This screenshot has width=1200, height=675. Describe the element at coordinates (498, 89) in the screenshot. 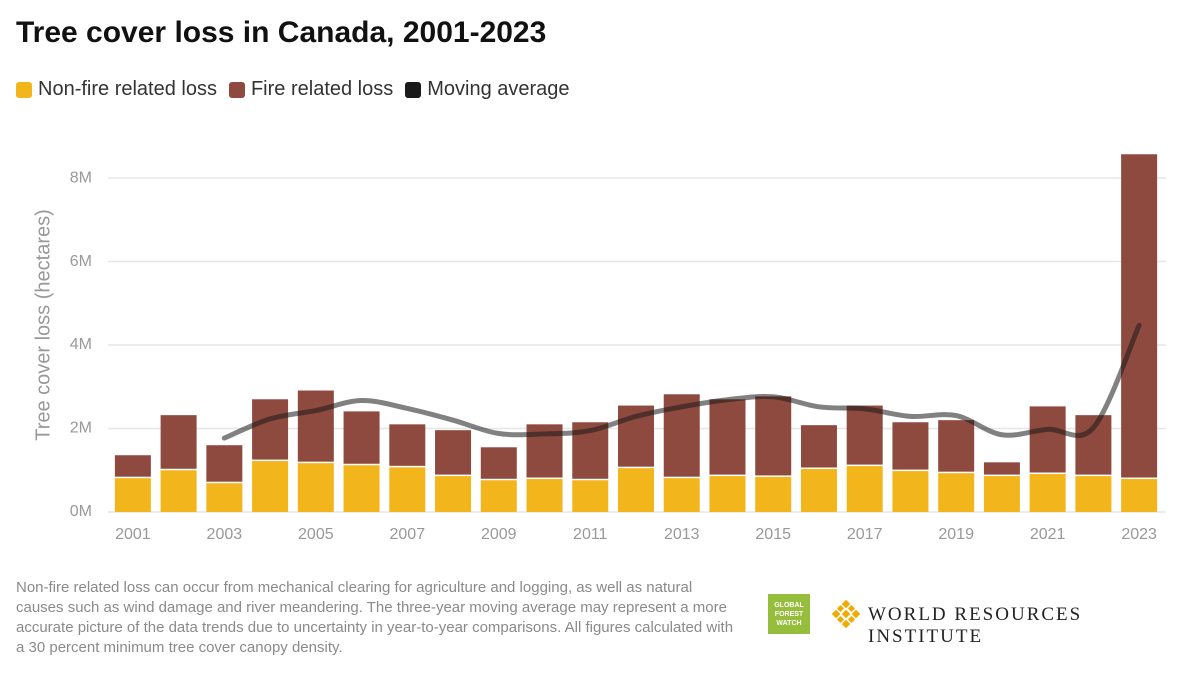

I see `legend-label: Moving average` at that location.